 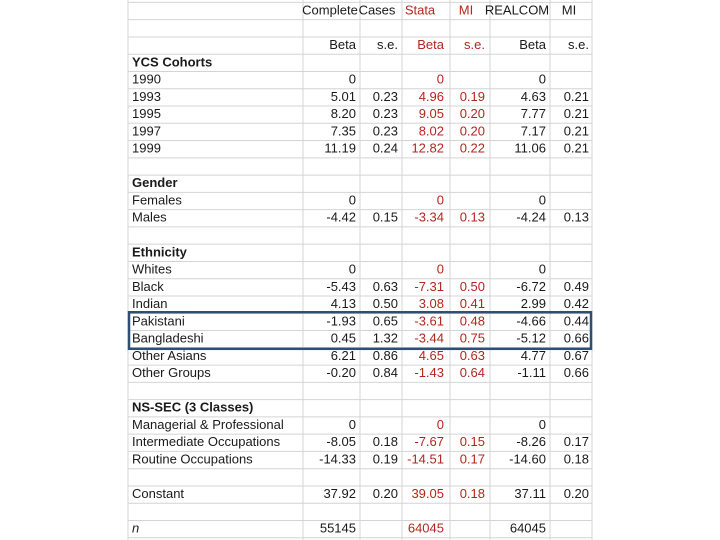 What do you see at coordinates (192, 458) in the screenshot?
I see `row-label: Routine Occupations` at bounding box center [192, 458].